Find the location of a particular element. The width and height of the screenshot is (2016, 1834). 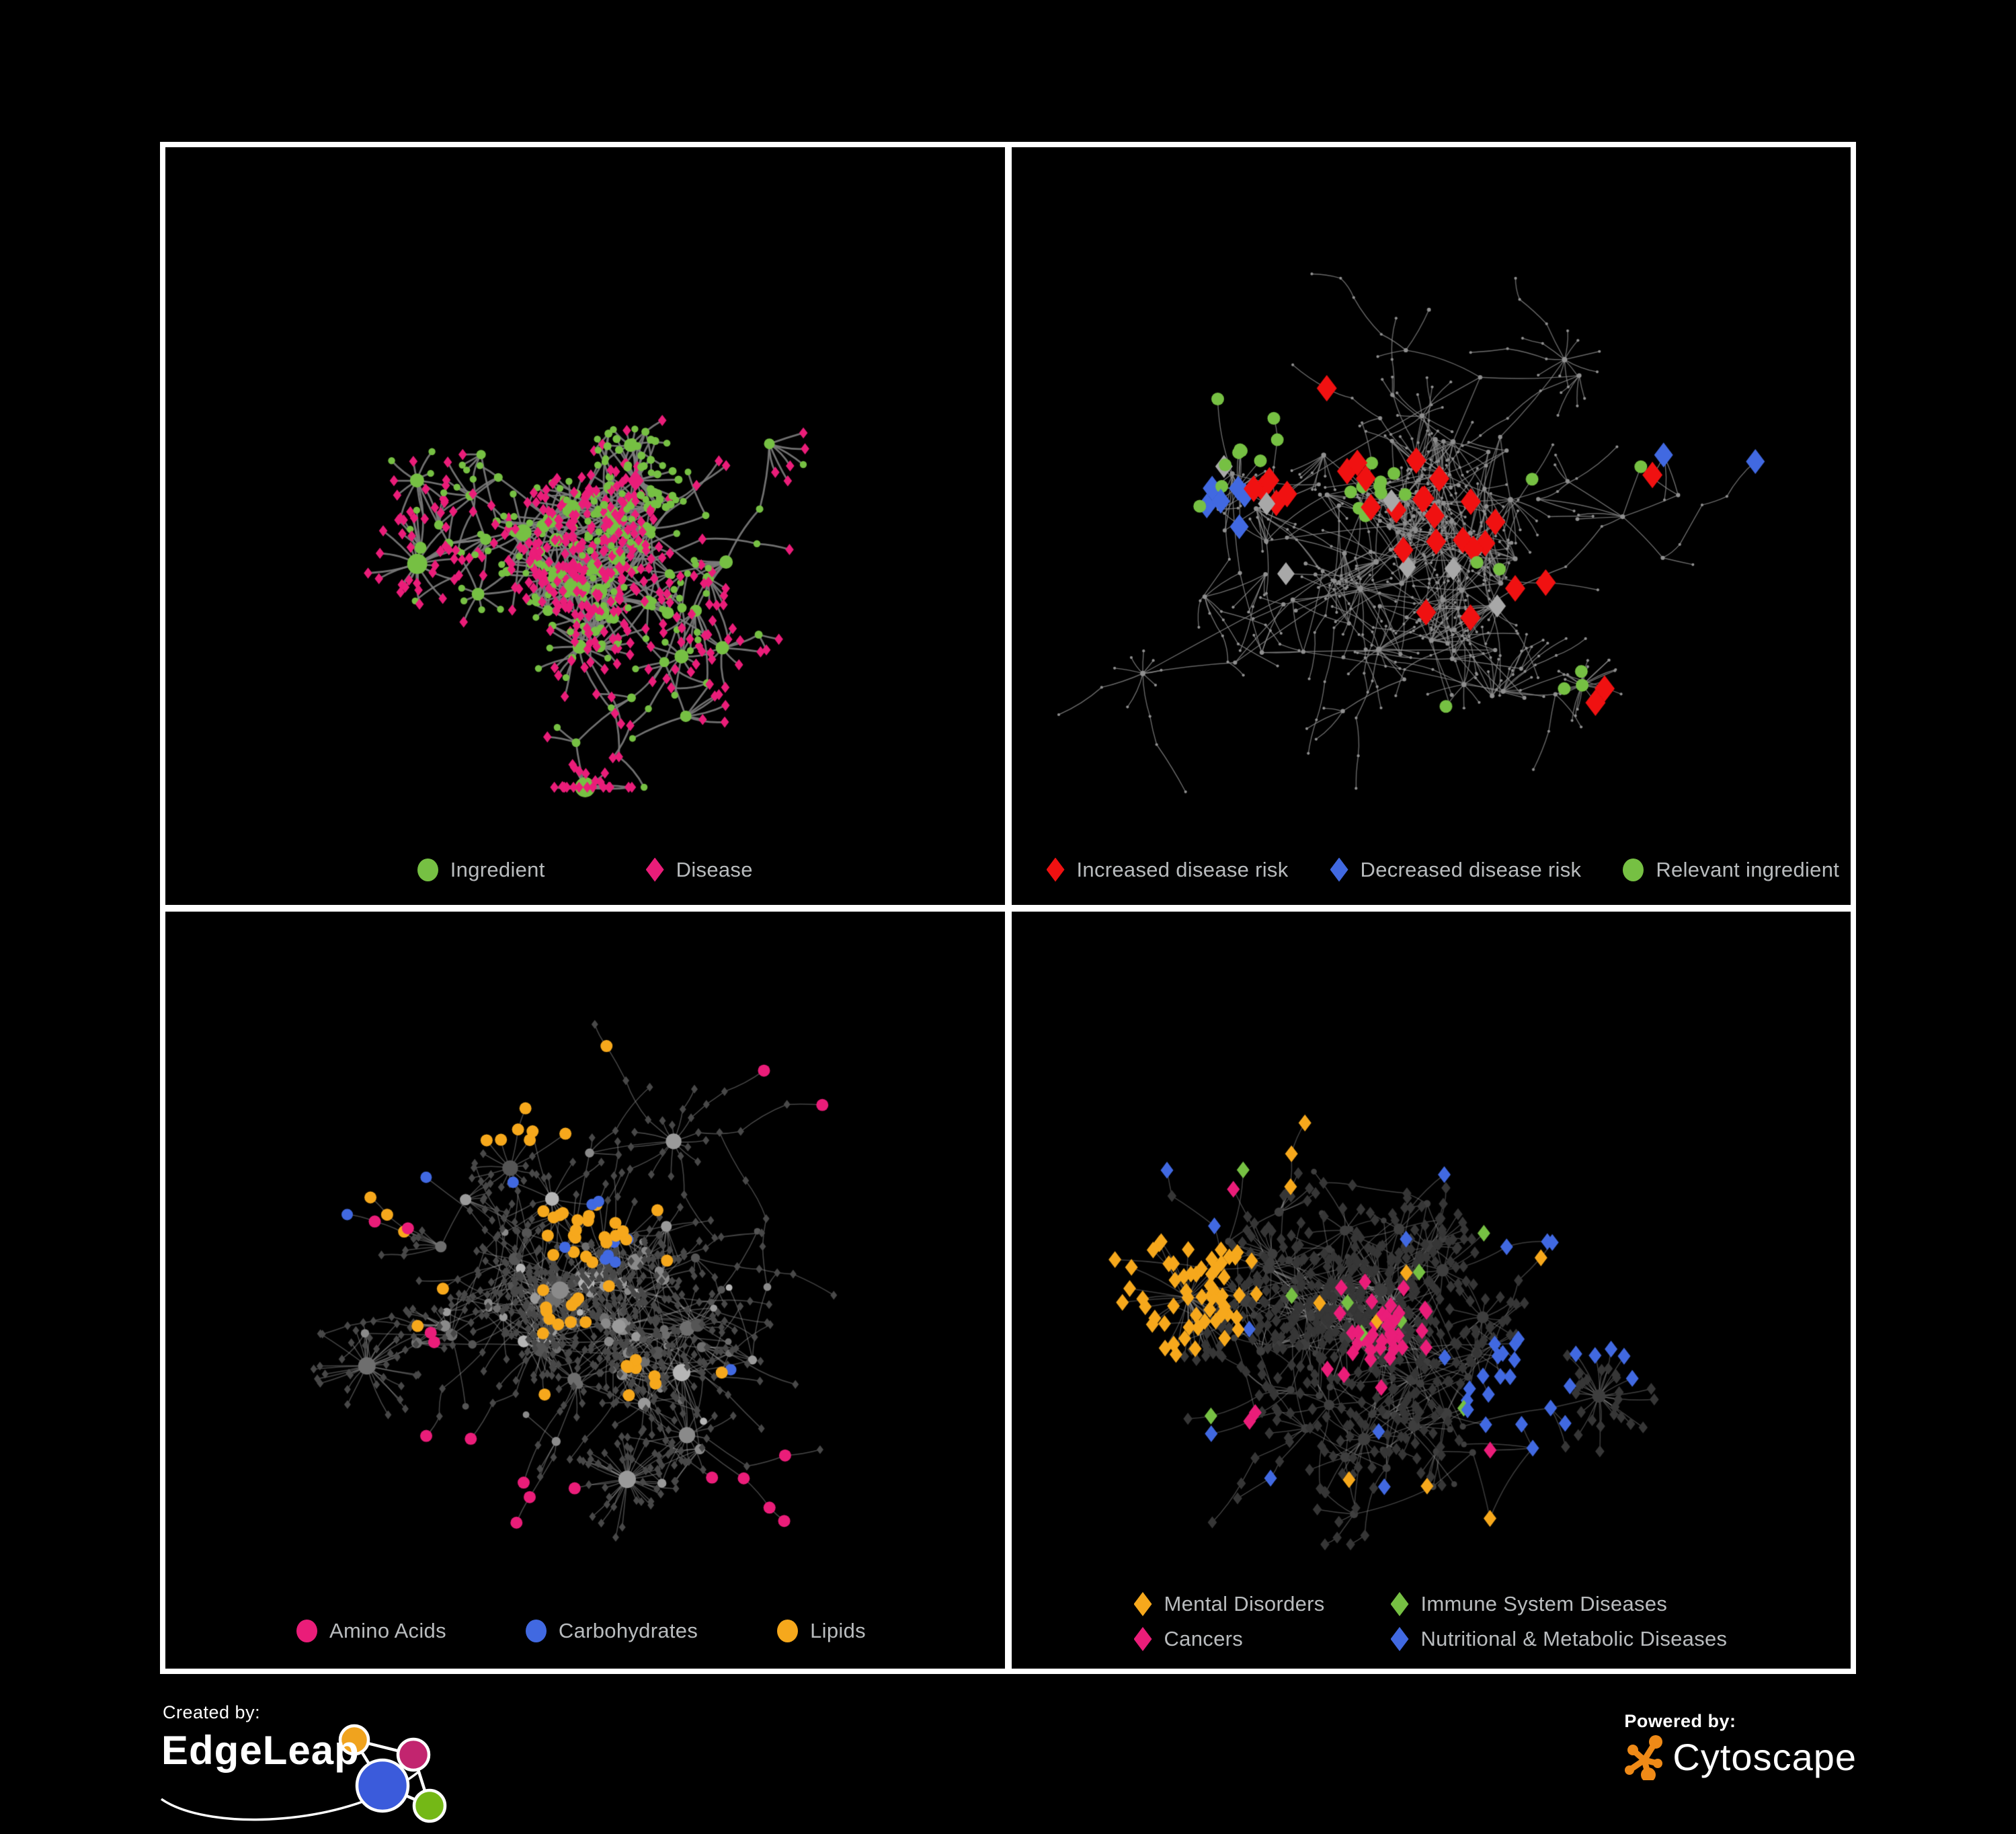

legend-label: Carbohydrates is located at coordinates (628, 1630).